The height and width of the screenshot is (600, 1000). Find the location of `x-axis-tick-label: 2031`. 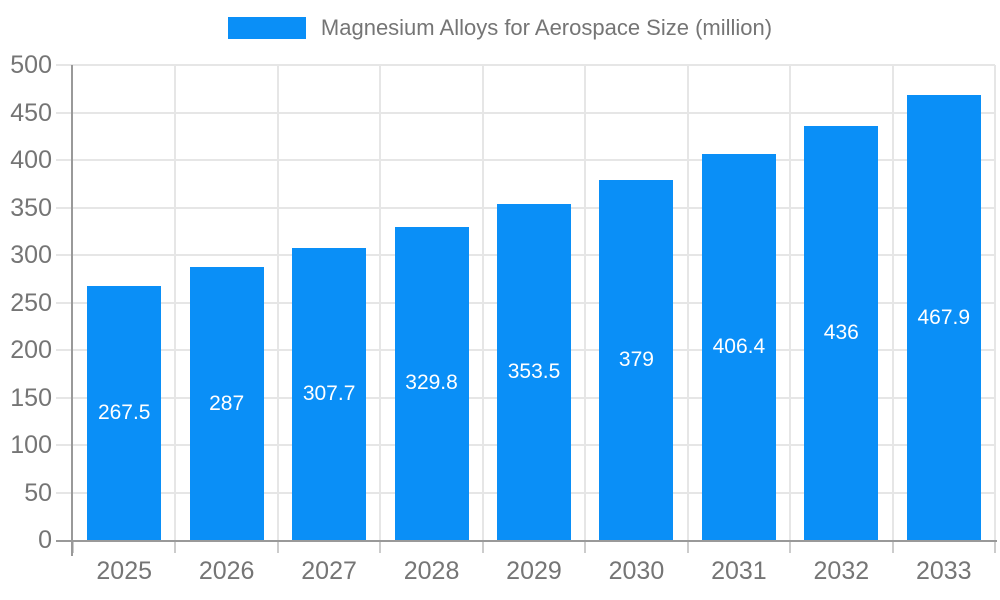

x-axis-tick-label: 2031 is located at coordinates (739, 571).